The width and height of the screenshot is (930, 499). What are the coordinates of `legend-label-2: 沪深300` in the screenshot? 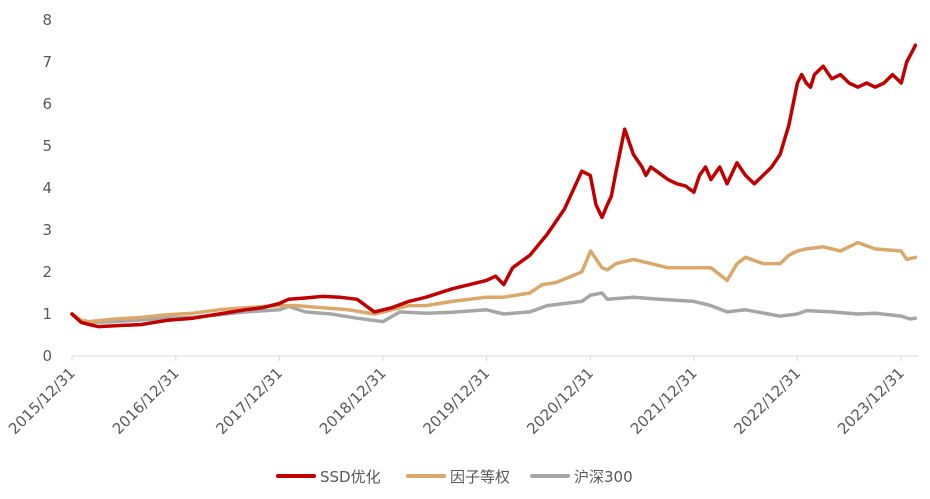 It's located at (603, 477).